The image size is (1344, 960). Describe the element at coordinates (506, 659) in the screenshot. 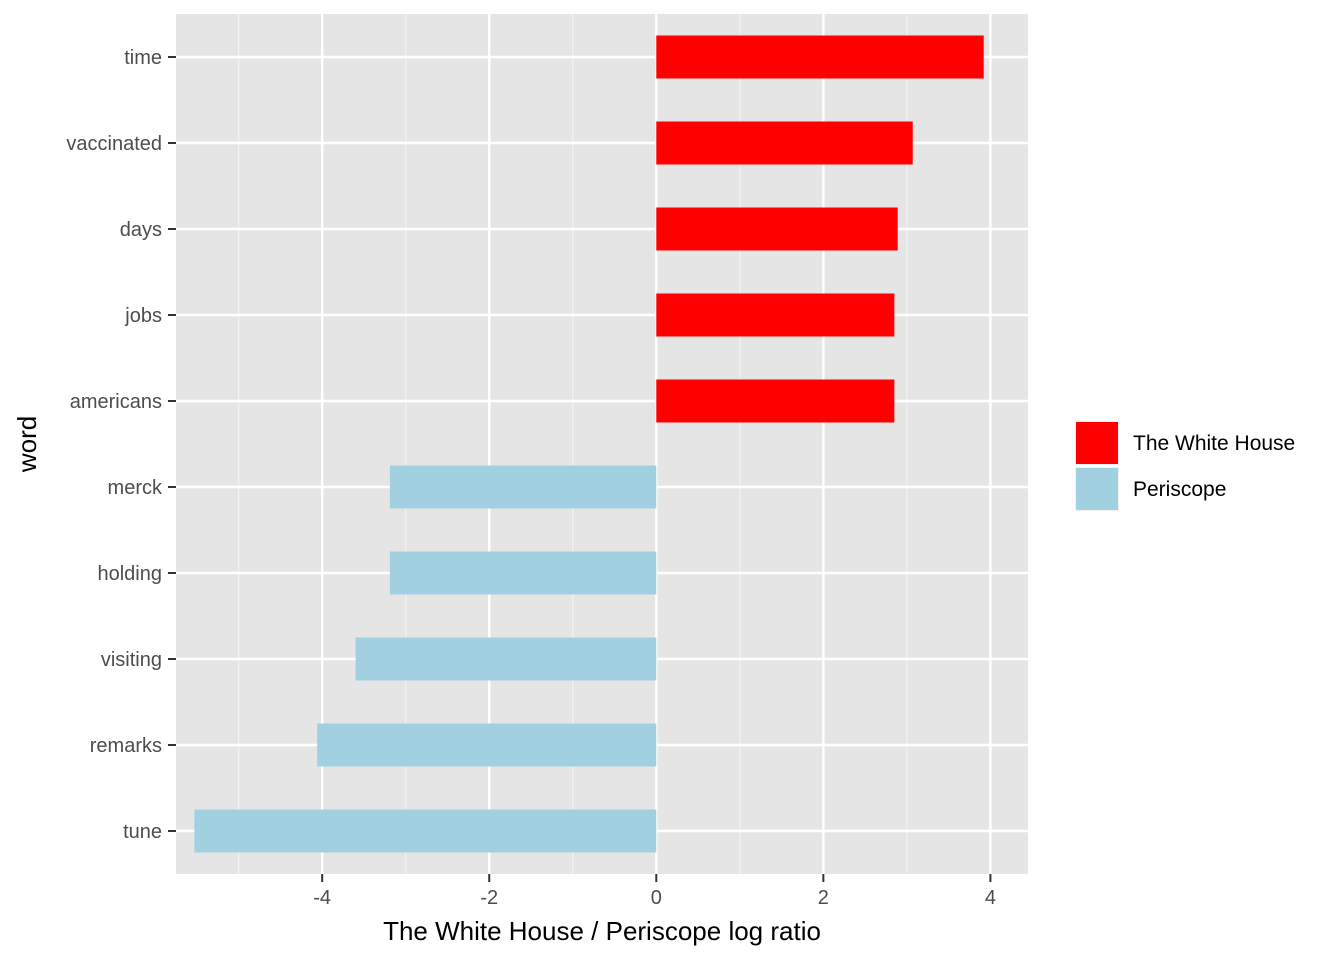

I see `bar-visiting` at that location.